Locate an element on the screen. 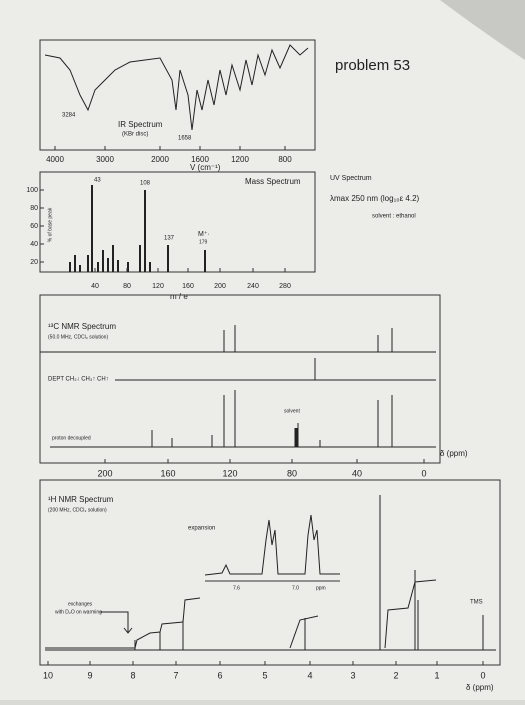 The image size is (525, 705). axis-label: 3 is located at coordinates (352, 675).